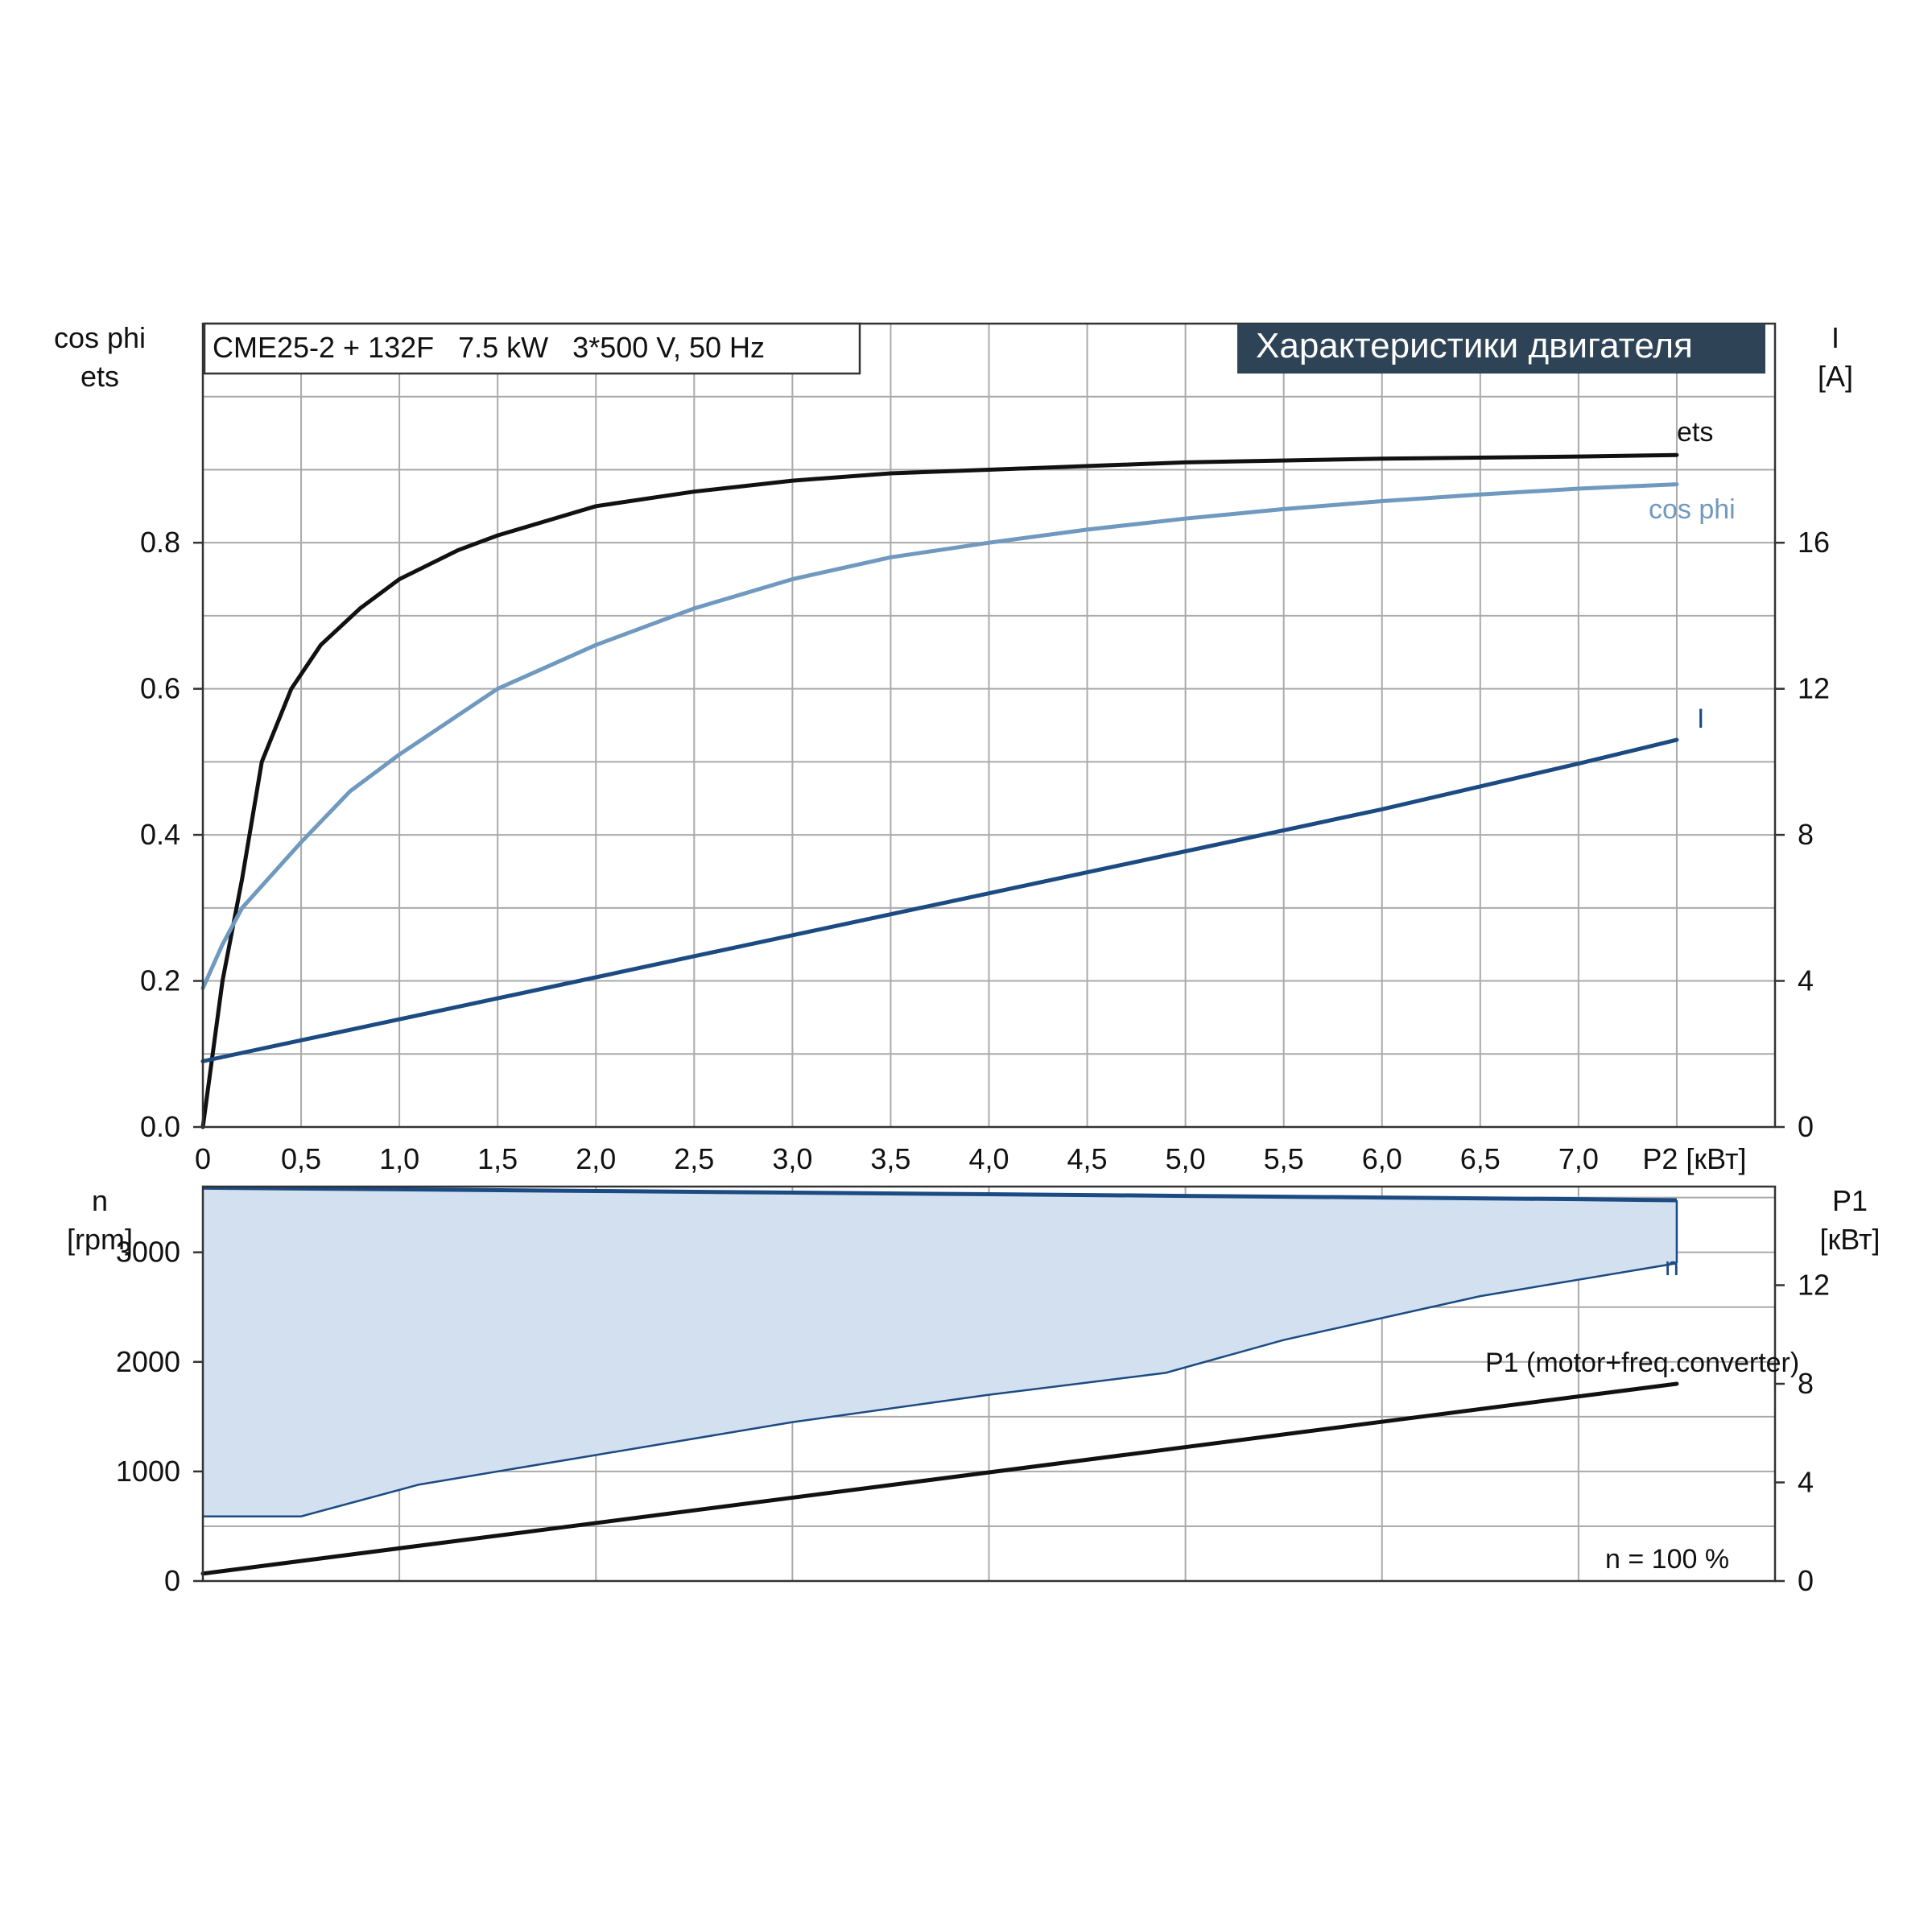 This screenshot has width=1932, height=1932. I want to click on y-right-tick-label: 8, so click(1806, 834).